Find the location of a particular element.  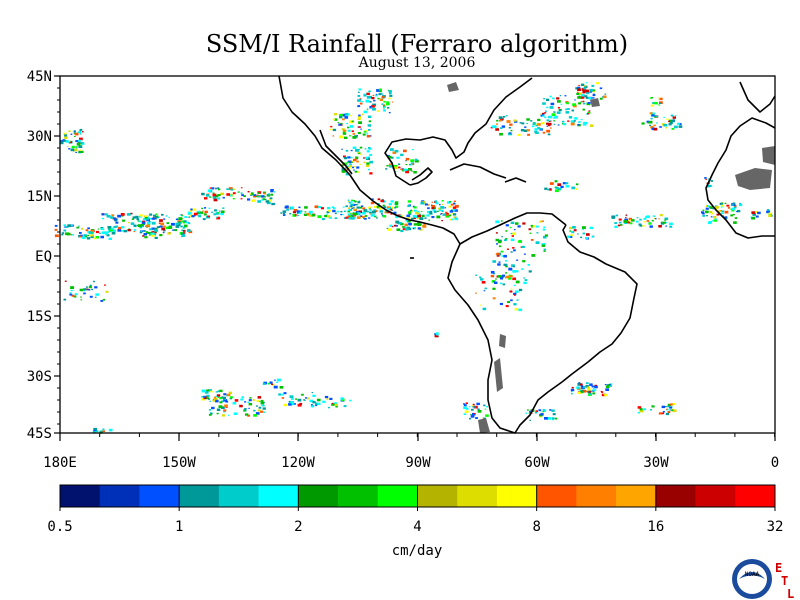

noaa-bird-icon is located at coordinates (752, 575).